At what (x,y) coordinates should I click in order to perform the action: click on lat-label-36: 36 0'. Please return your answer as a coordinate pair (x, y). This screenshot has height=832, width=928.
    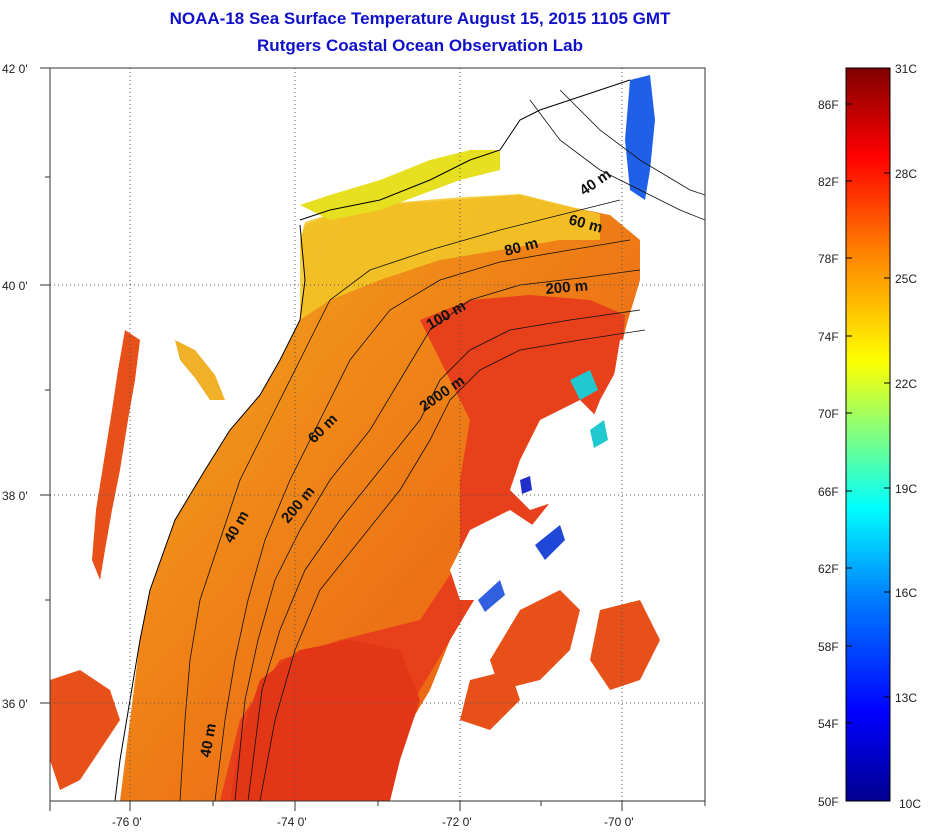
    Looking at the image, I should click on (15, 704).